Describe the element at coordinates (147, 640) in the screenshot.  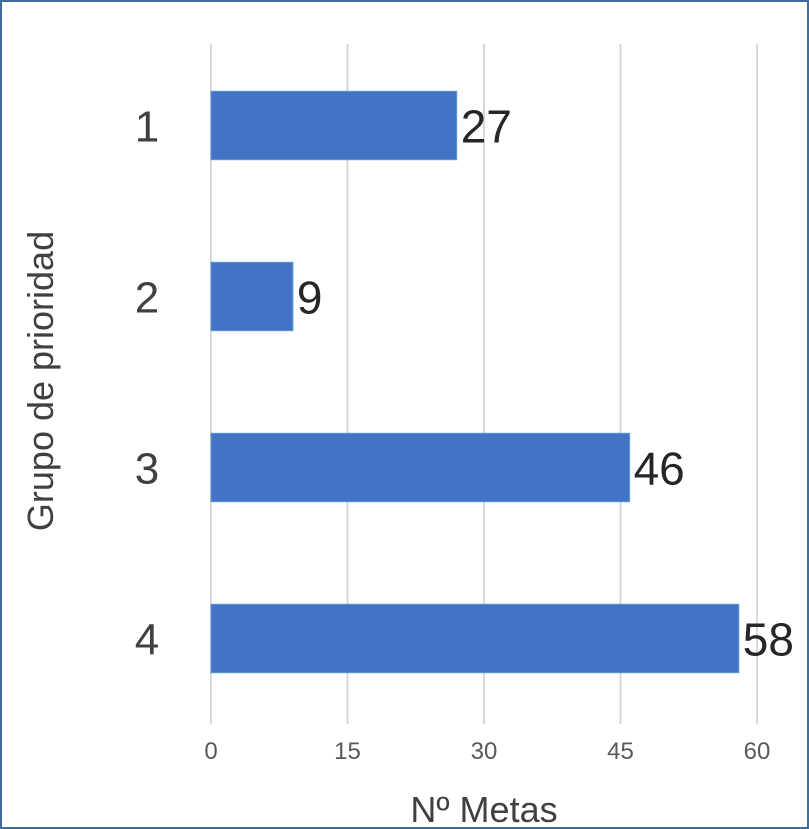
I see `y-category-label: 4` at that location.